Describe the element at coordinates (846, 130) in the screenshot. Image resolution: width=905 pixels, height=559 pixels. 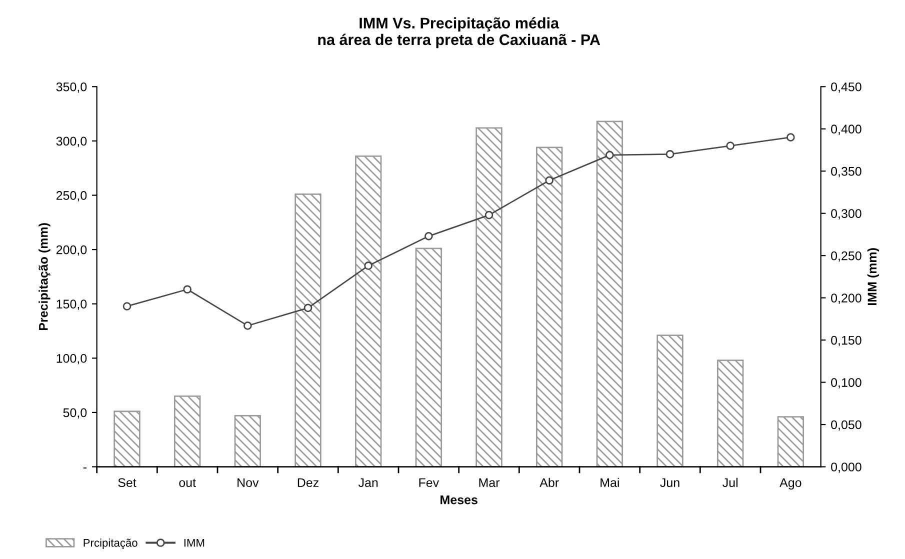
I see `y2-tick-label: 0,400` at that location.